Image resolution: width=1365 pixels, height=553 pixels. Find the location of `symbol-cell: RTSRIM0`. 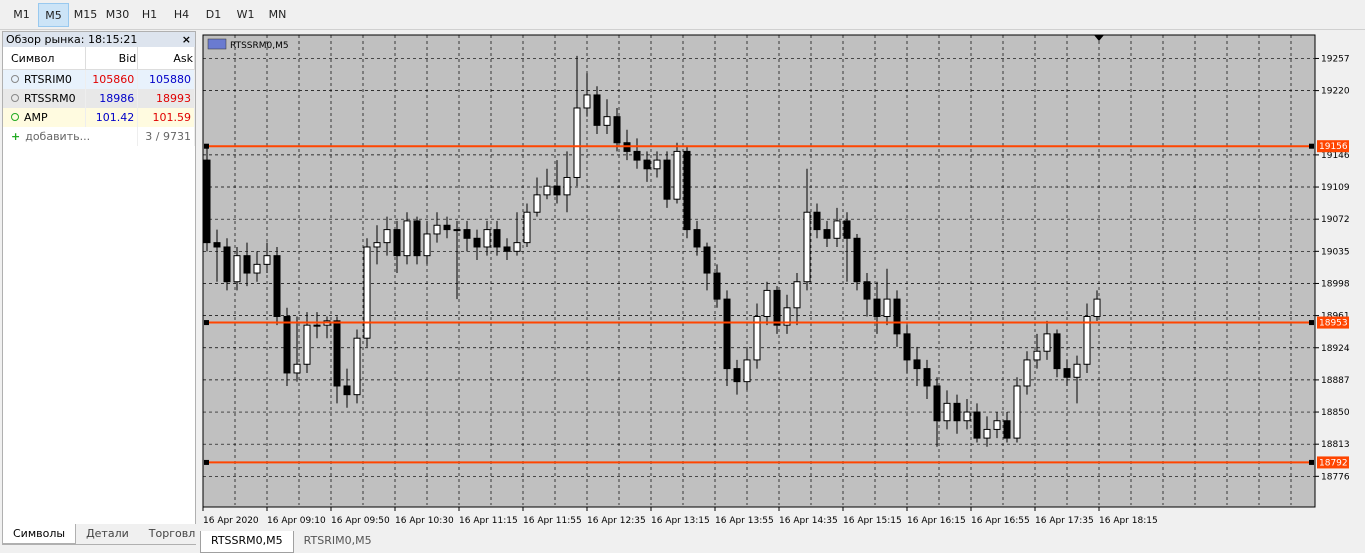

symbol-cell: RTSRIM0 is located at coordinates (44, 79).